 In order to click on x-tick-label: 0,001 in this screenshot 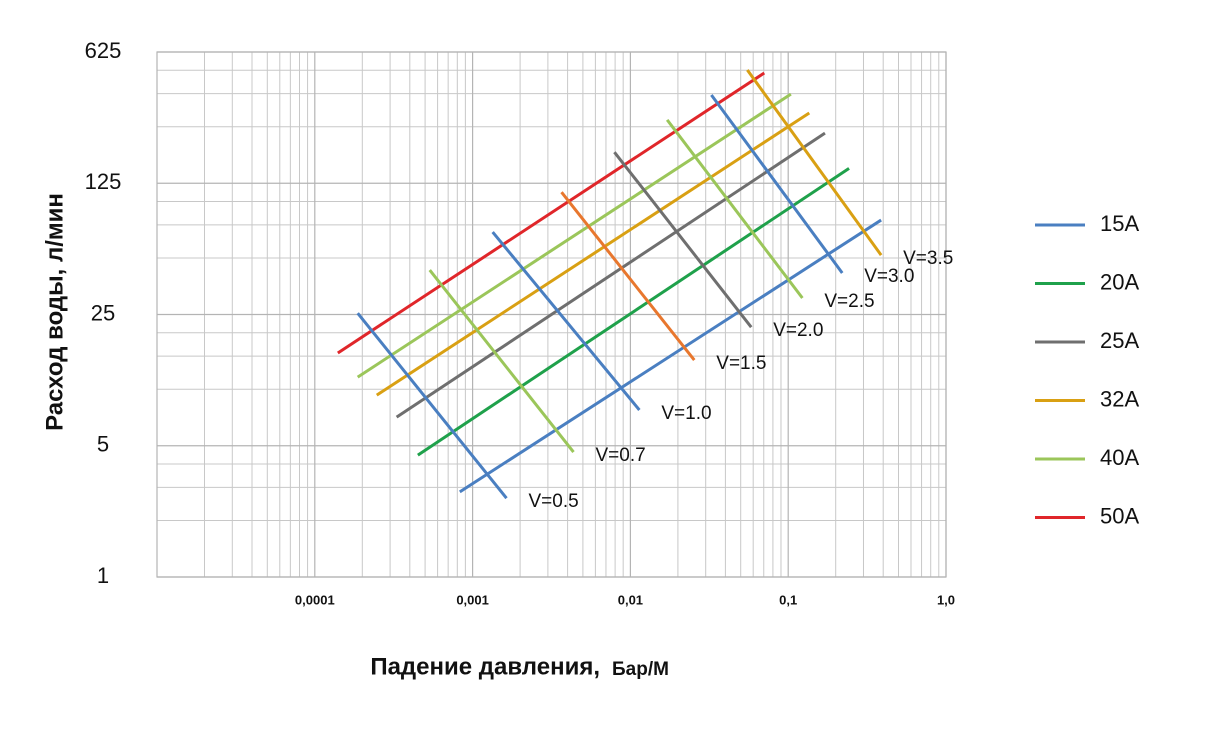, I will do `click(472, 599)`.